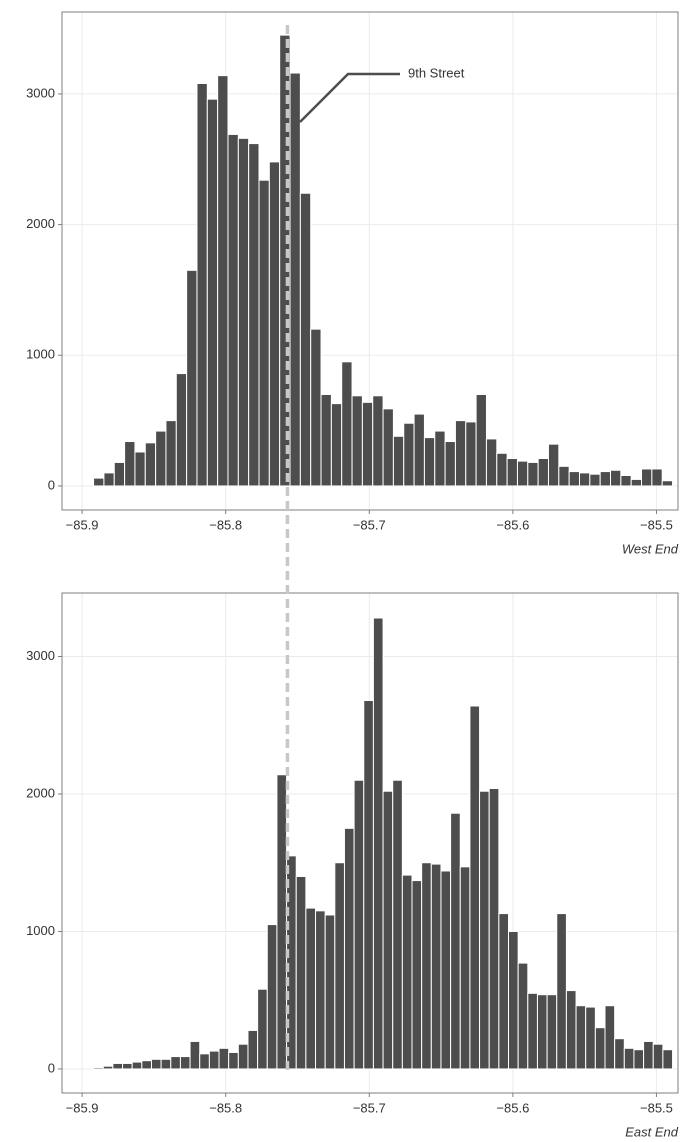 This screenshot has height=1142, width=680. Describe the element at coordinates (436, 72) in the screenshot. I see `annotation: 9th Street` at that location.